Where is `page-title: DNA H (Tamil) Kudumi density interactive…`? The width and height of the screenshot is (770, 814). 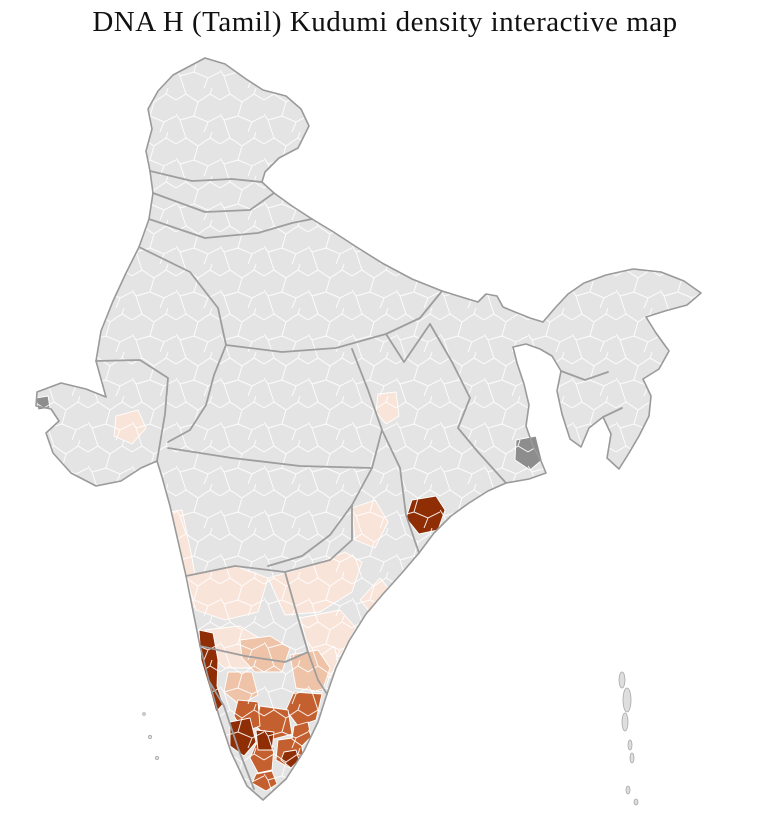 page-title: DNA H (Tamil) Kudumi density interactive… is located at coordinates (385, 22).